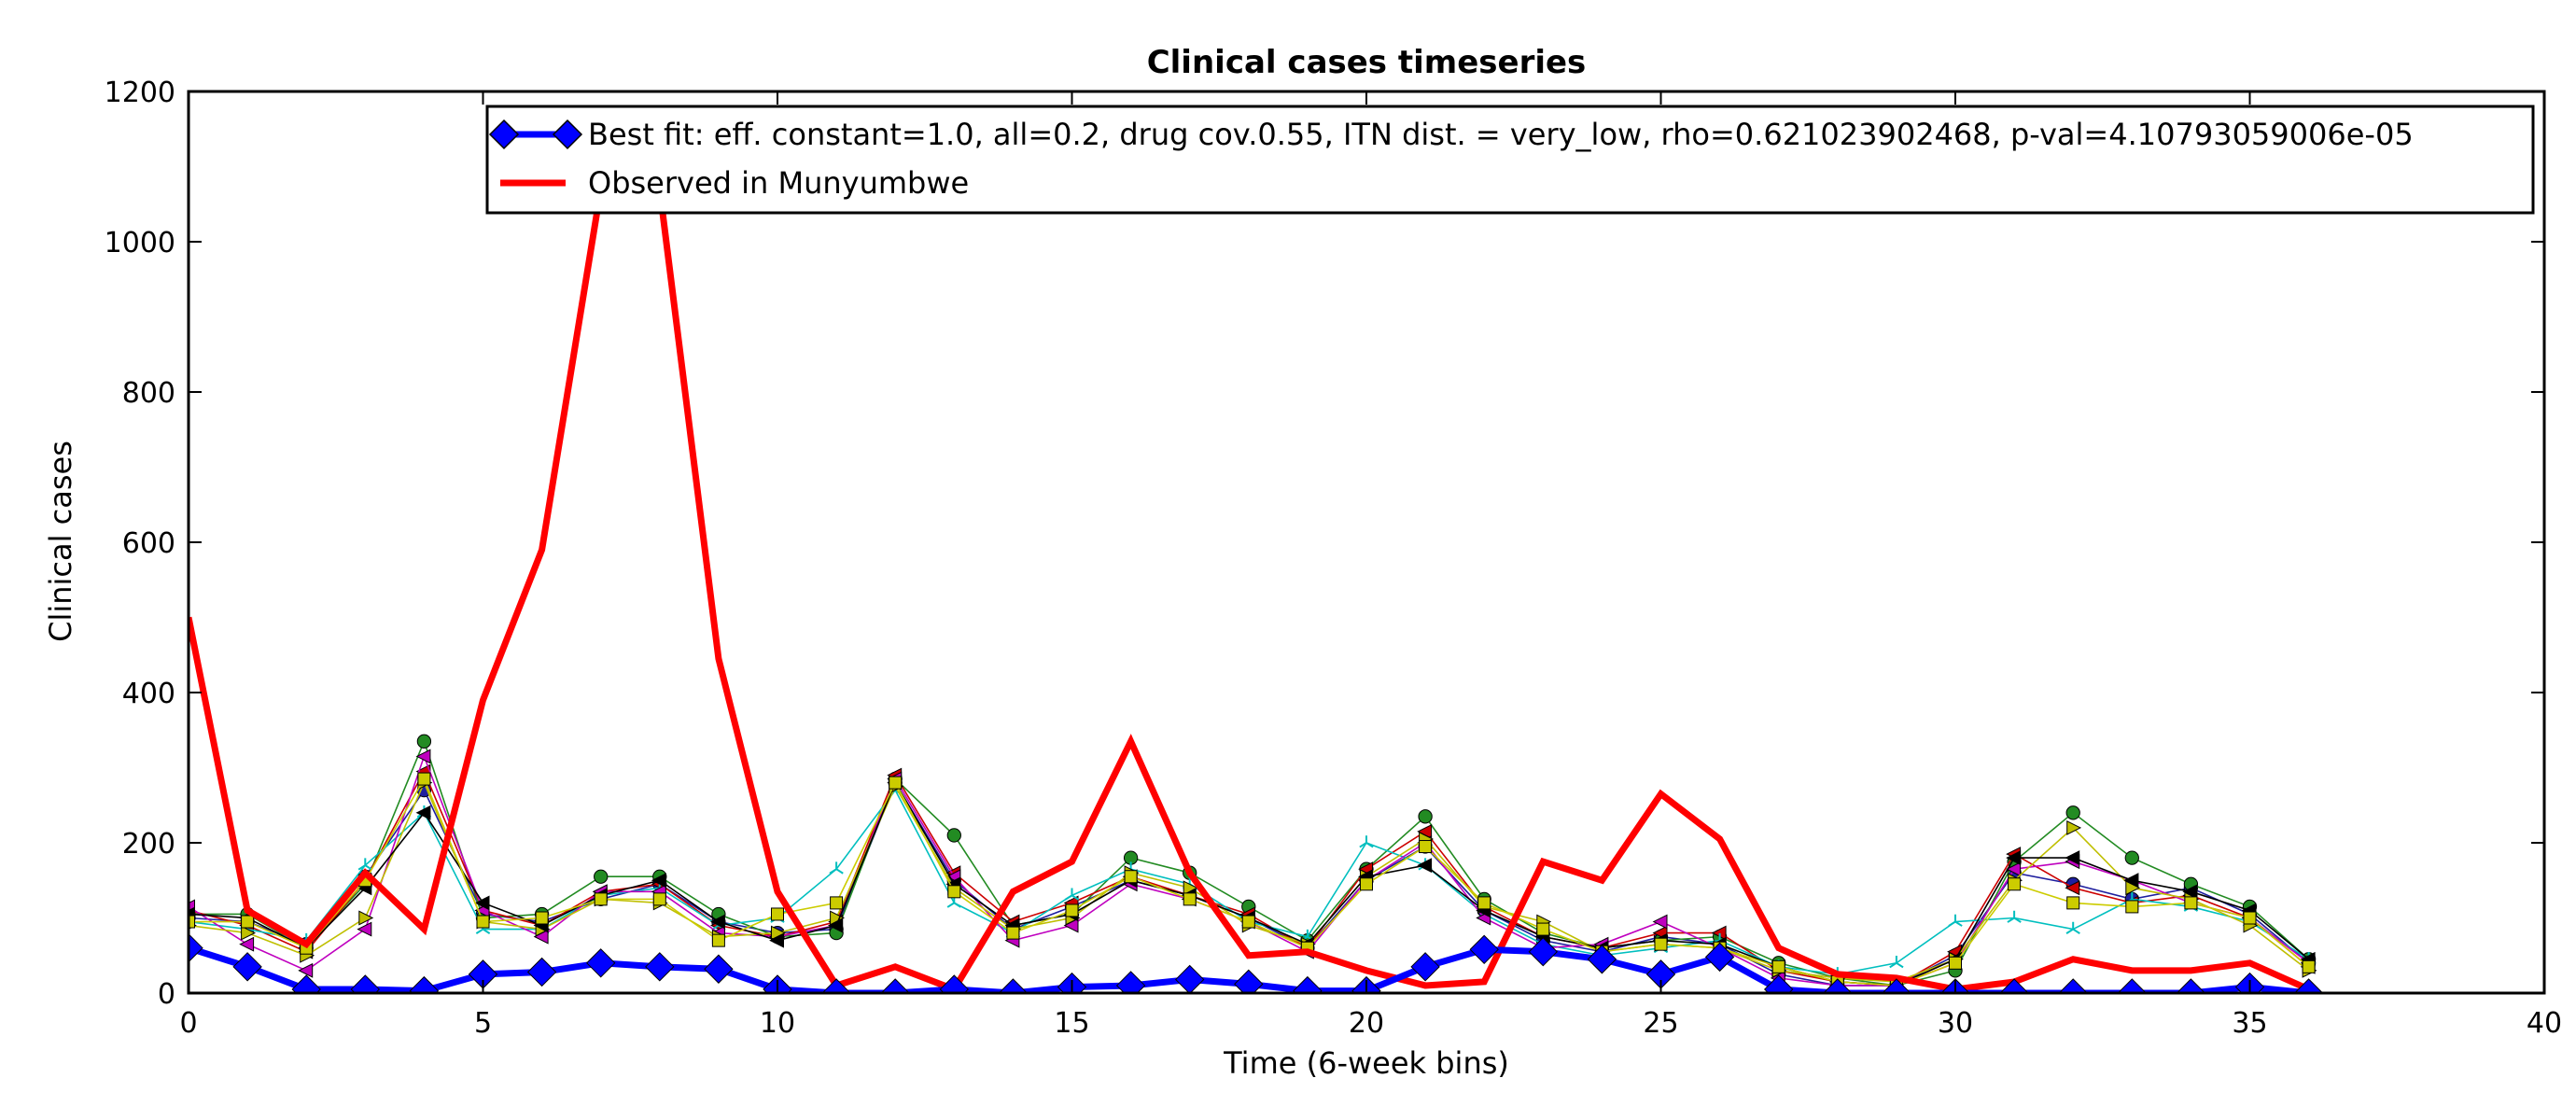  What do you see at coordinates (148, 694) in the screenshot?
I see `y-tick-label: 400` at bounding box center [148, 694].